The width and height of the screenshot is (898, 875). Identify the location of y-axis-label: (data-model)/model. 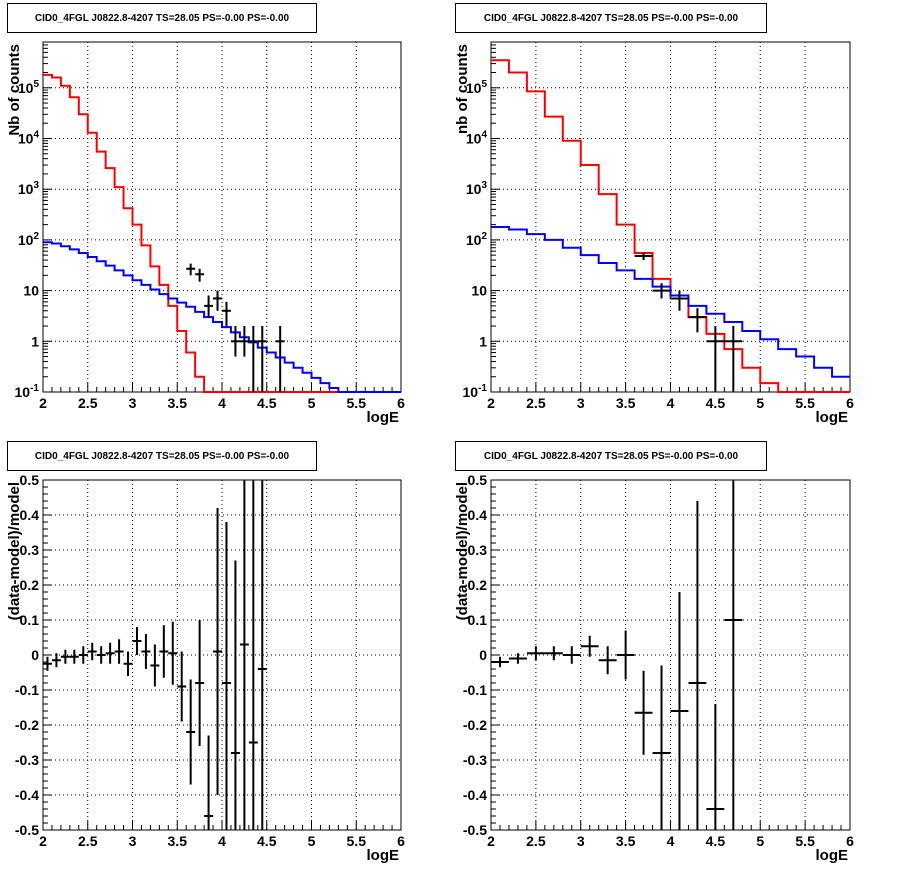
(14, 551).